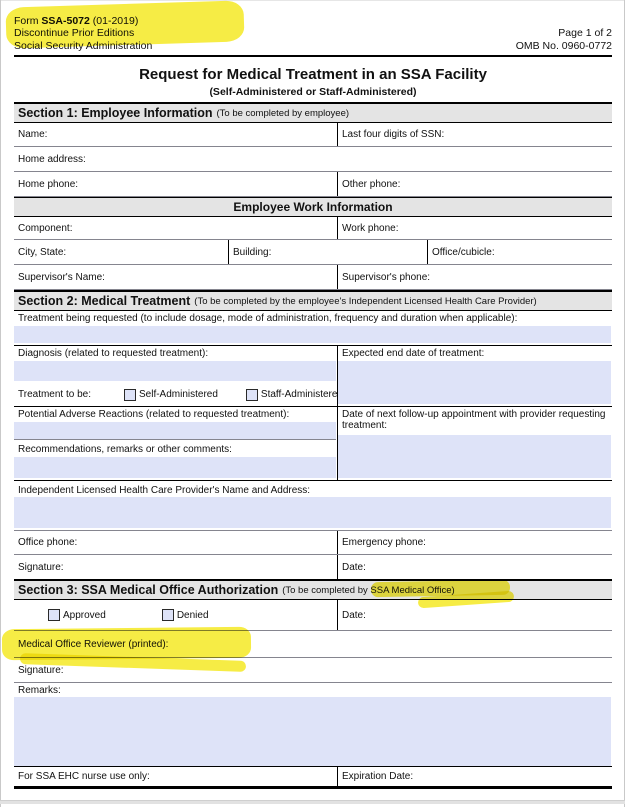  Describe the element at coordinates (32, 134) in the screenshot. I see `name-label: Name:` at that location.